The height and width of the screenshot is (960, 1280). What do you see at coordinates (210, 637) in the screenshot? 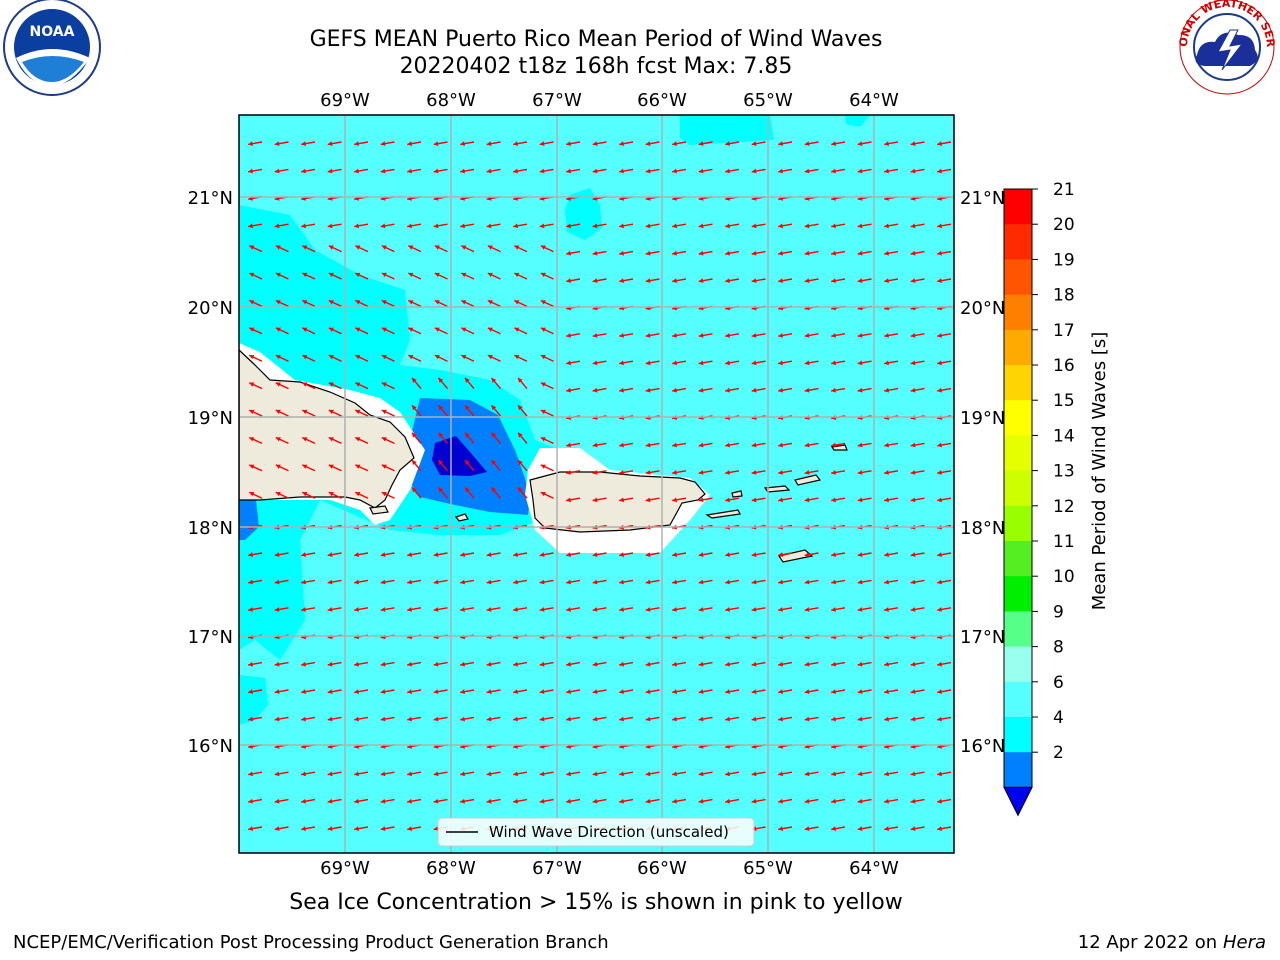
I see `lat-tick-left: 17°N` at bounding box center [210, 637].